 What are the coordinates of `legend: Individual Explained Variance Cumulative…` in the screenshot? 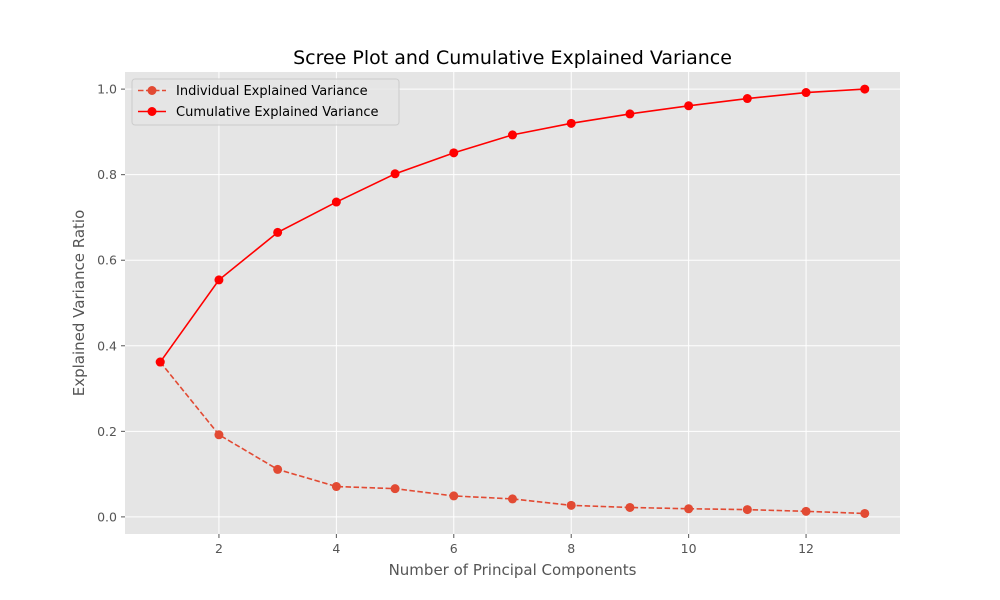 It's located at (265, 102).